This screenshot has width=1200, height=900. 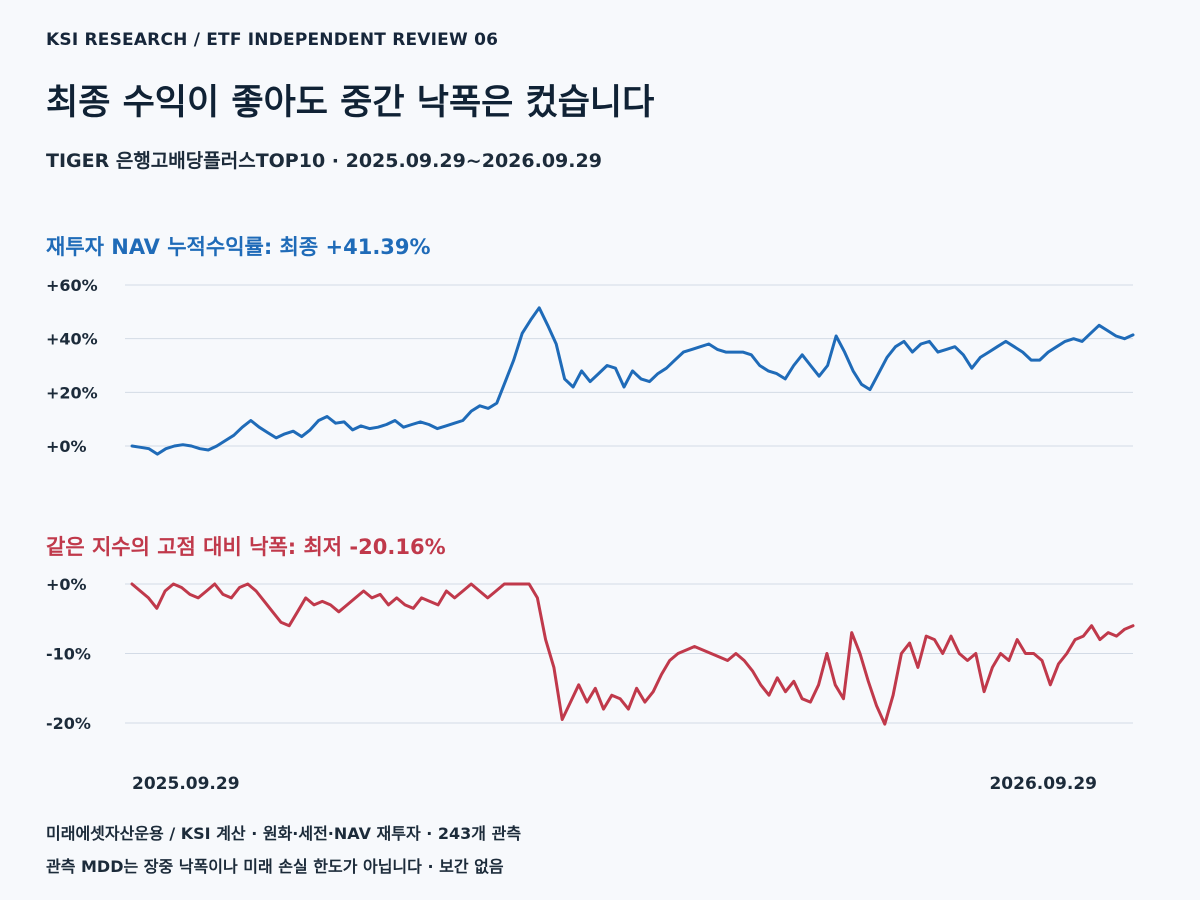 I want to click on x-tick-label-start: 2025.09.29, so click(x=186, y=784).